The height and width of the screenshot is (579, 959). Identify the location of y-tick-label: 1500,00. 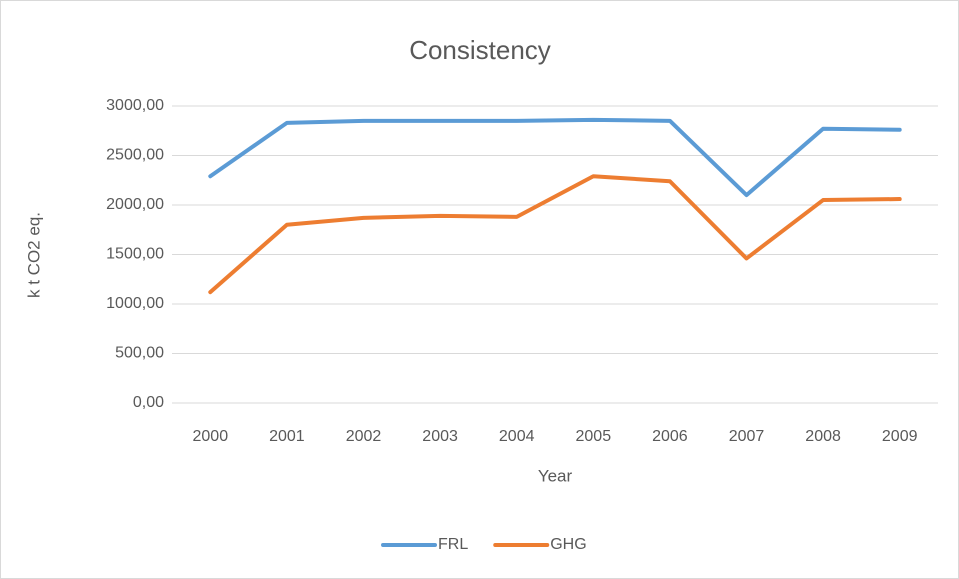
(135, 254).